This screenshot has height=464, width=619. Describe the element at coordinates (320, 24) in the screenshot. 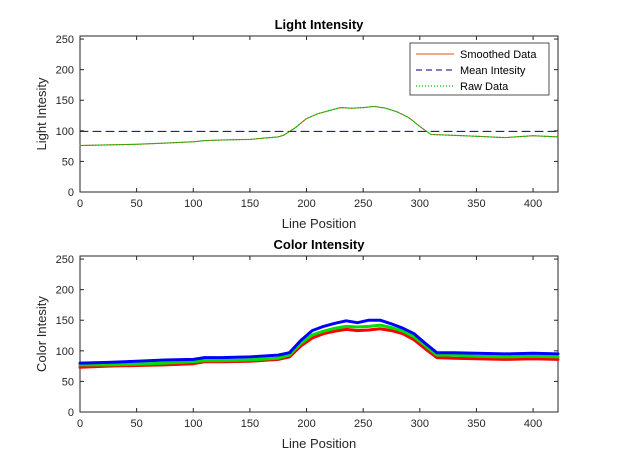

I see `chart-title: Light Intensity` at that location.